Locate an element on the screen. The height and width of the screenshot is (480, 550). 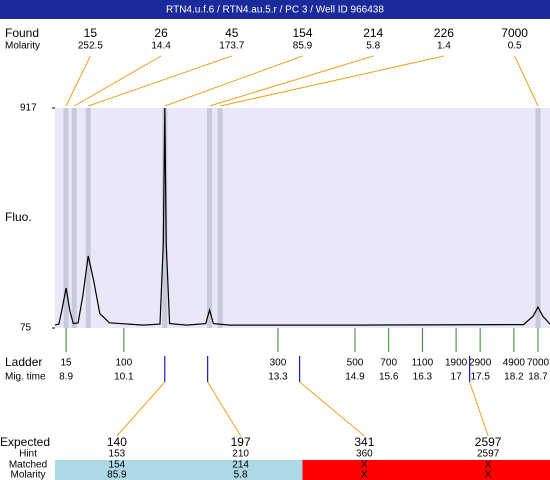
ladder-size: 500 is located at coordinates (355, 363).